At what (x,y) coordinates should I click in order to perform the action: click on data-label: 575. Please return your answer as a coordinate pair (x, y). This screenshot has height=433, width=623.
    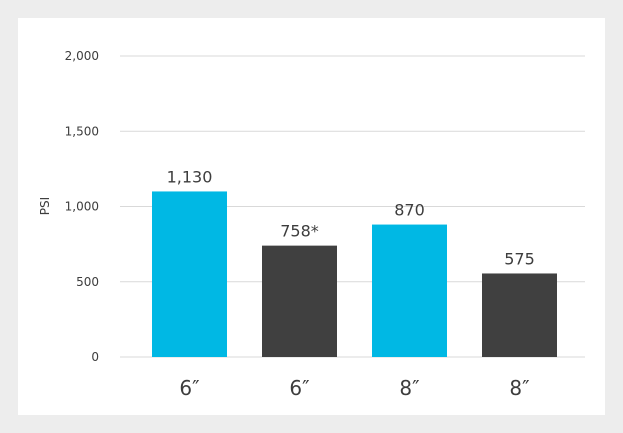
    Looking at the image, I should click on (519, 258).